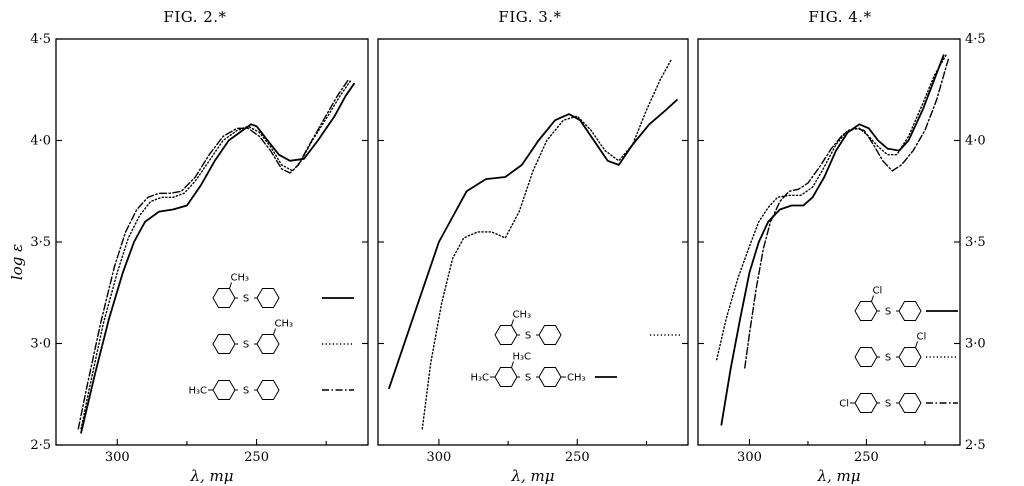 The image size is (1024, 486). What do you see at coordinates (283, 336) in the screenshot?
I see `legend-entry-2: S CH₃` at bounding box center [283, 336].